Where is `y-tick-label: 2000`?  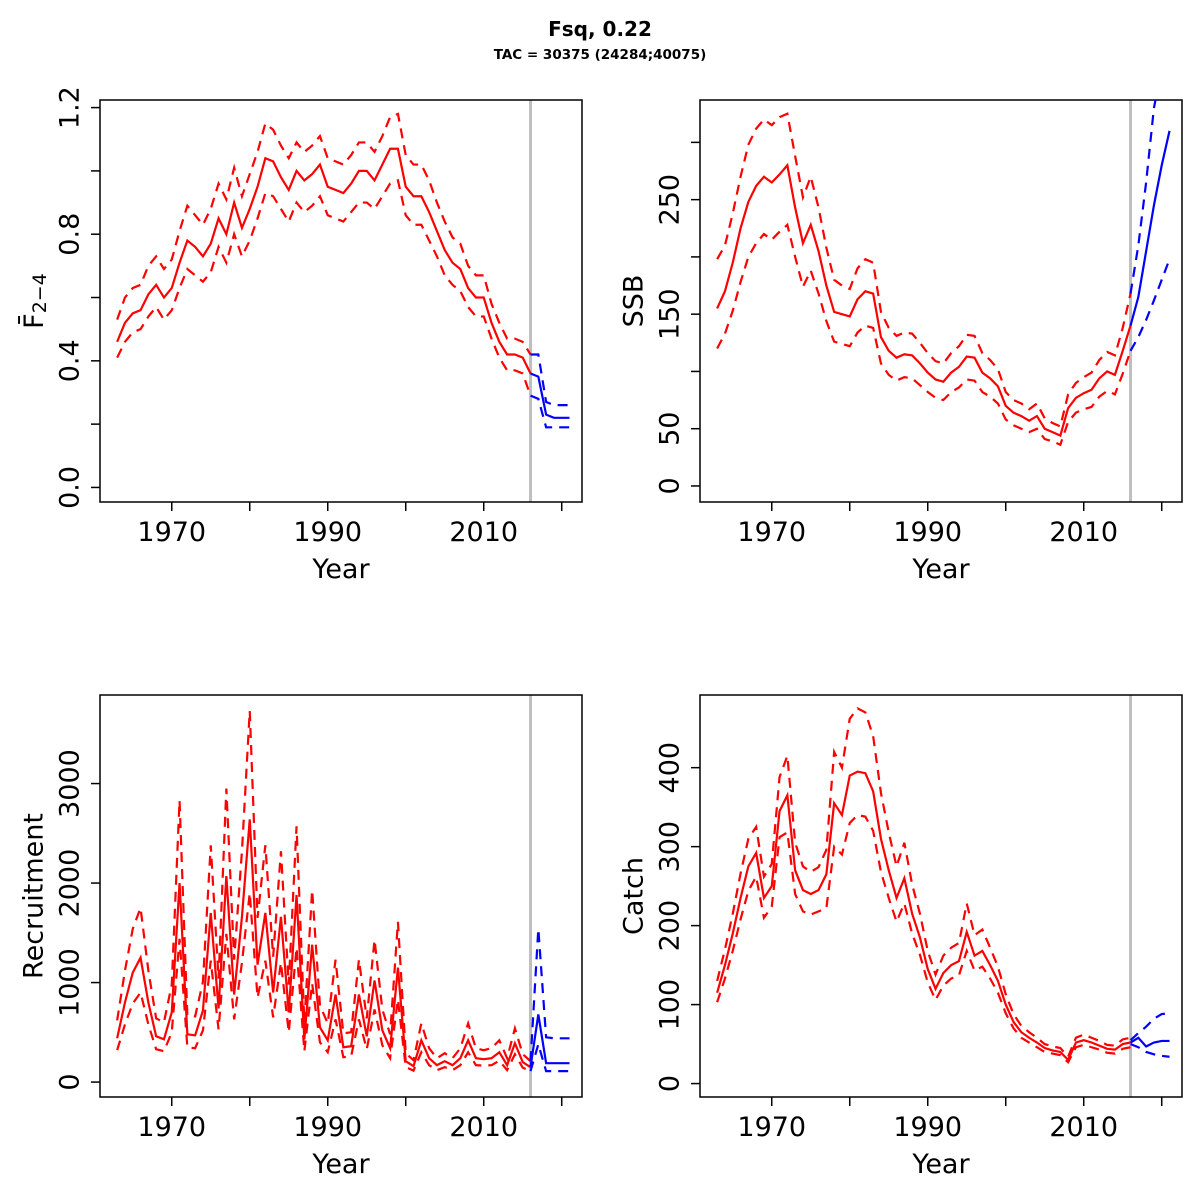
y-tick-label: 2000 is located at coordinates (70, 883).